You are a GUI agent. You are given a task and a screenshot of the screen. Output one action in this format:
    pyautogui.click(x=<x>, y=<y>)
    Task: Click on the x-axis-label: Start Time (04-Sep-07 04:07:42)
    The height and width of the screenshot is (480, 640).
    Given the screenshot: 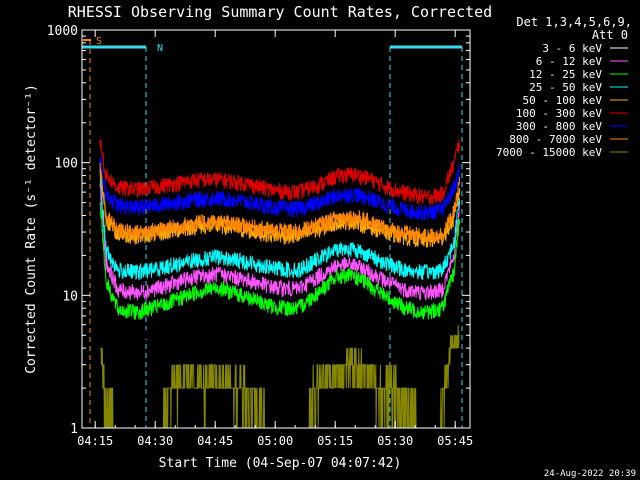 What is the action you would take?
    pyautogui.click(x=280, y=463)
    